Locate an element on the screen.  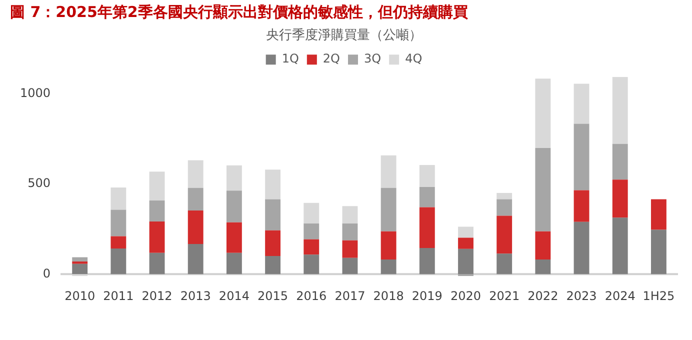
x-tick-label: 2021 is located at coordinates (504, 295).